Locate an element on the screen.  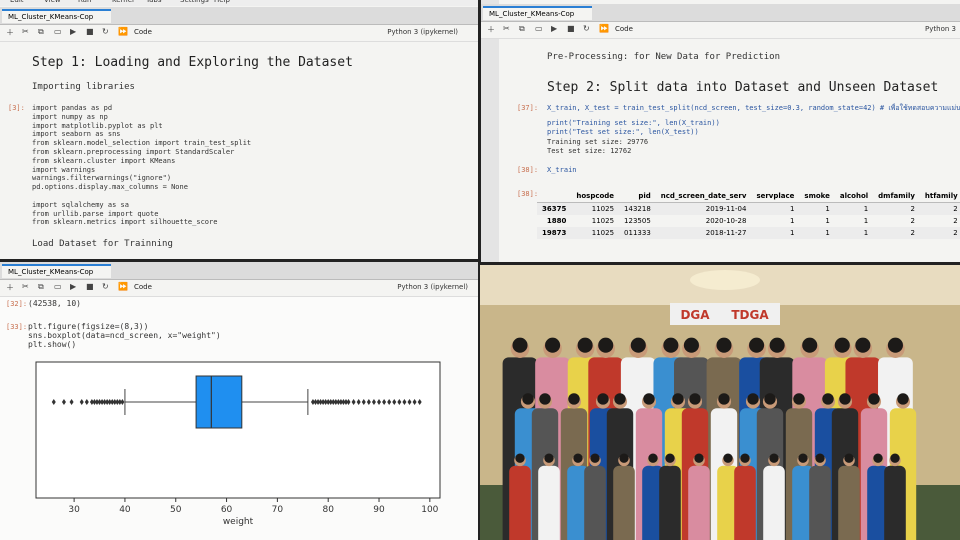
x-tick-label: 50 is located at coordinates (176, 510).